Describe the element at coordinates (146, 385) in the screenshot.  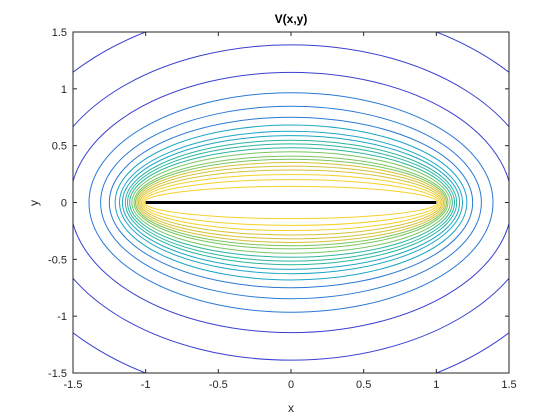
I see `x-tick-label: -1` at that location.